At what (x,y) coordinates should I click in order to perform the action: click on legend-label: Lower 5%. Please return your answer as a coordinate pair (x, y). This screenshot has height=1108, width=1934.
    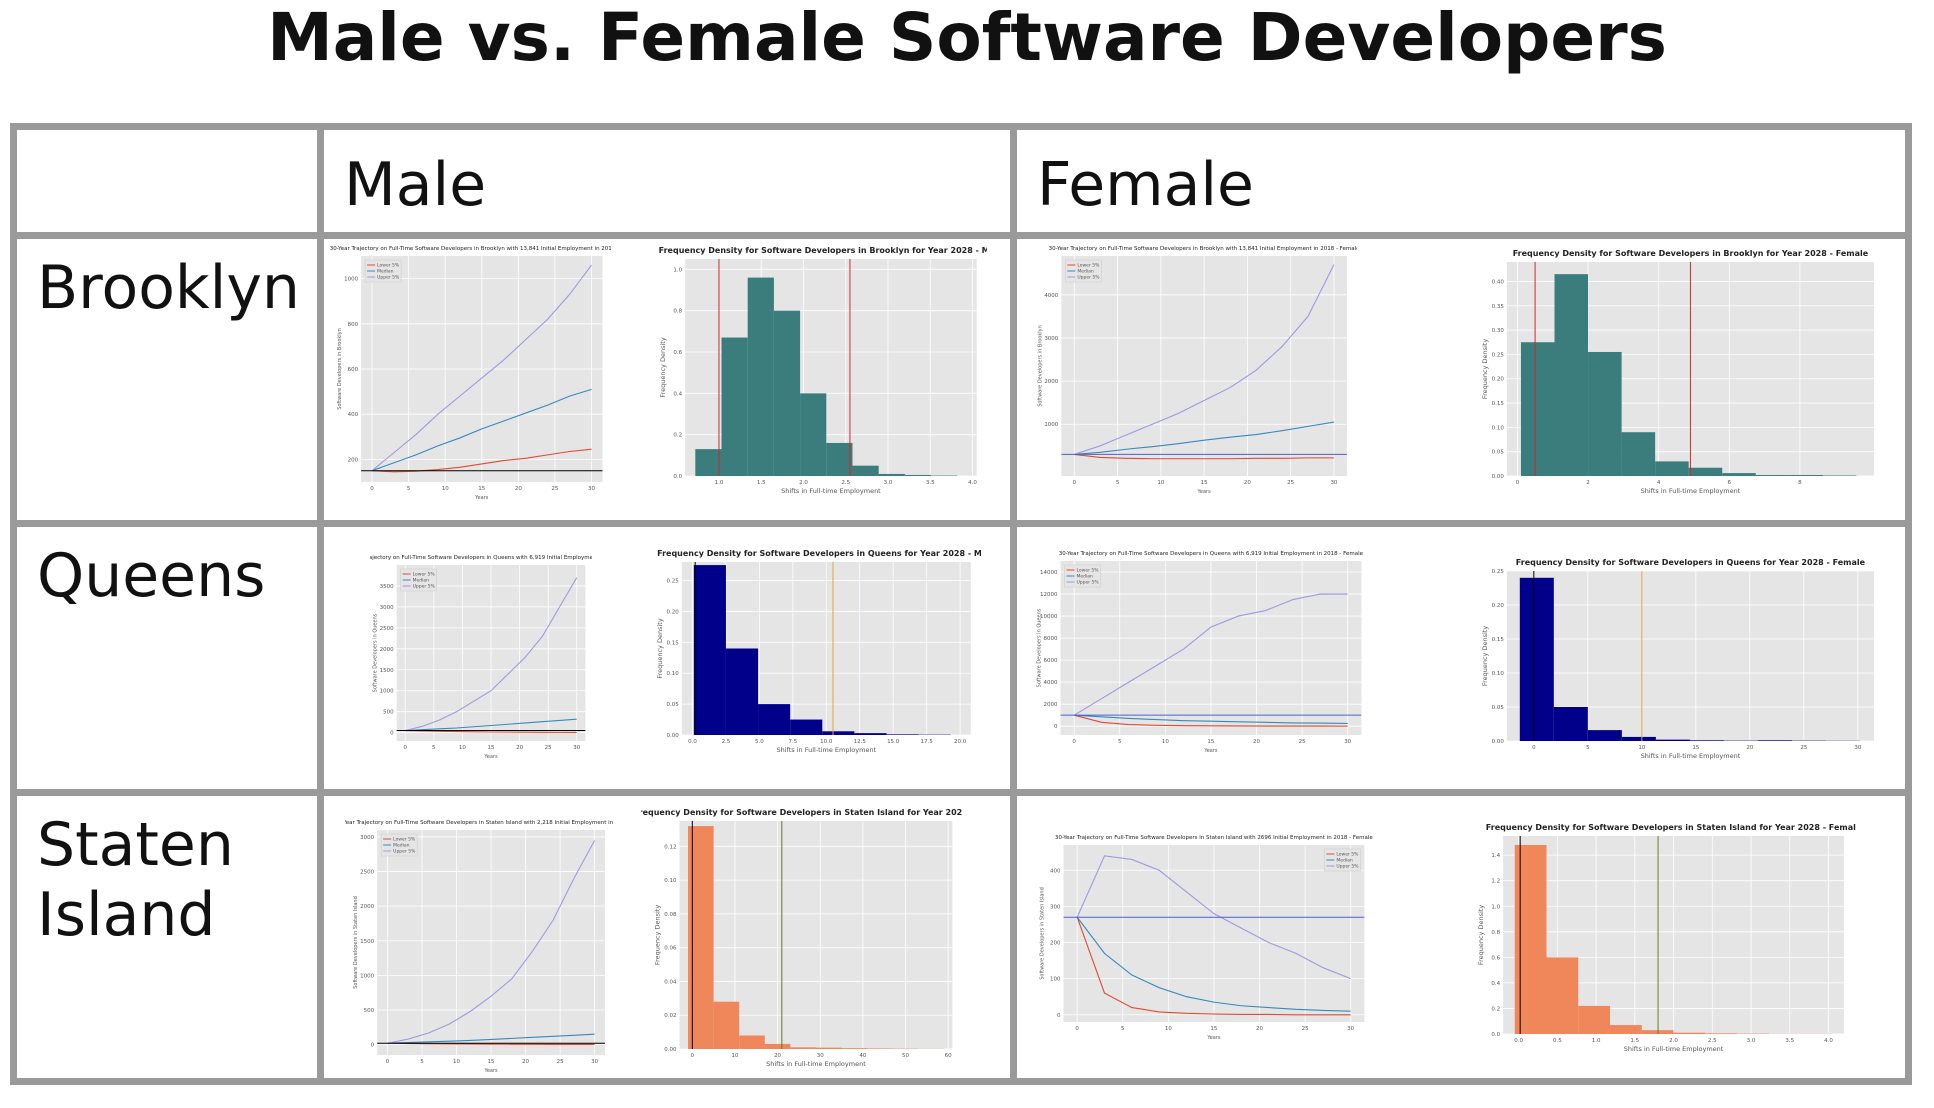
    Looking at the image, I should click on (1088, 266).